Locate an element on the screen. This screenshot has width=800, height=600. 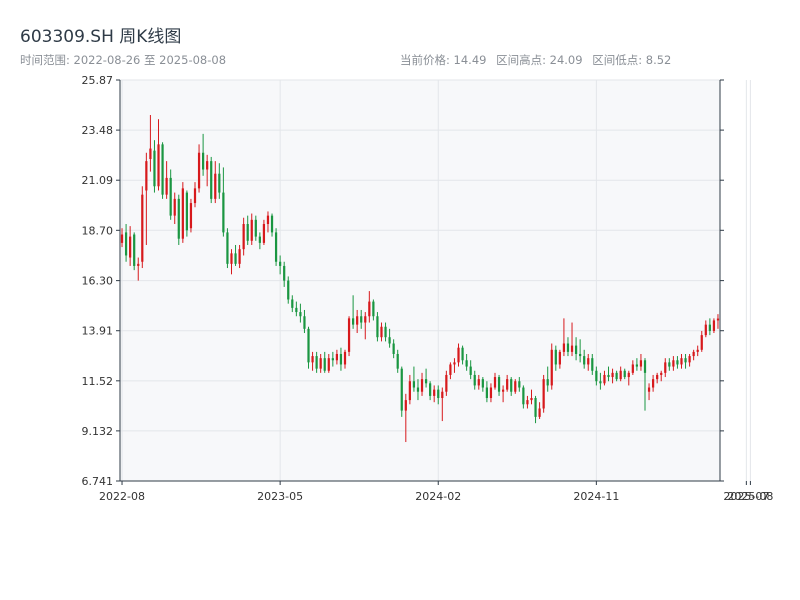
x-tick-label: 2024-11 is located at coordinates (596, 496).